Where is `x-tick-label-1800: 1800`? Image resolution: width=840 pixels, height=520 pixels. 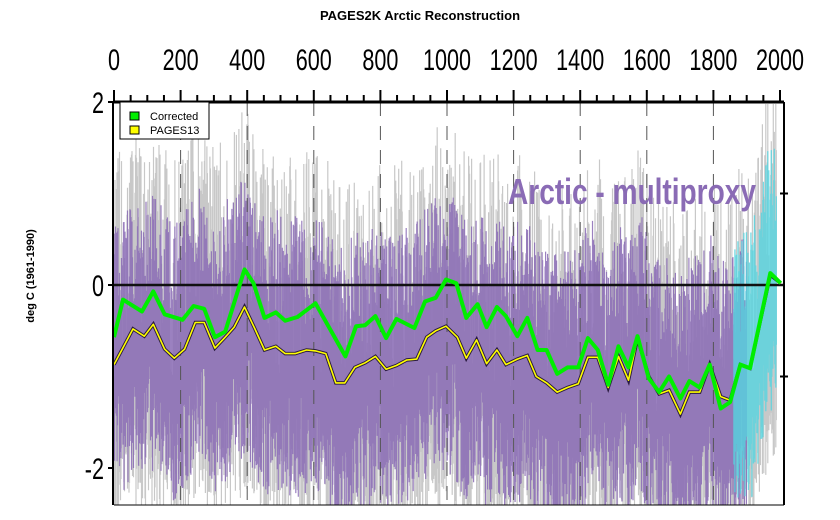
x-tick-label-1800: 1800 is located at coordinates (713, 59).